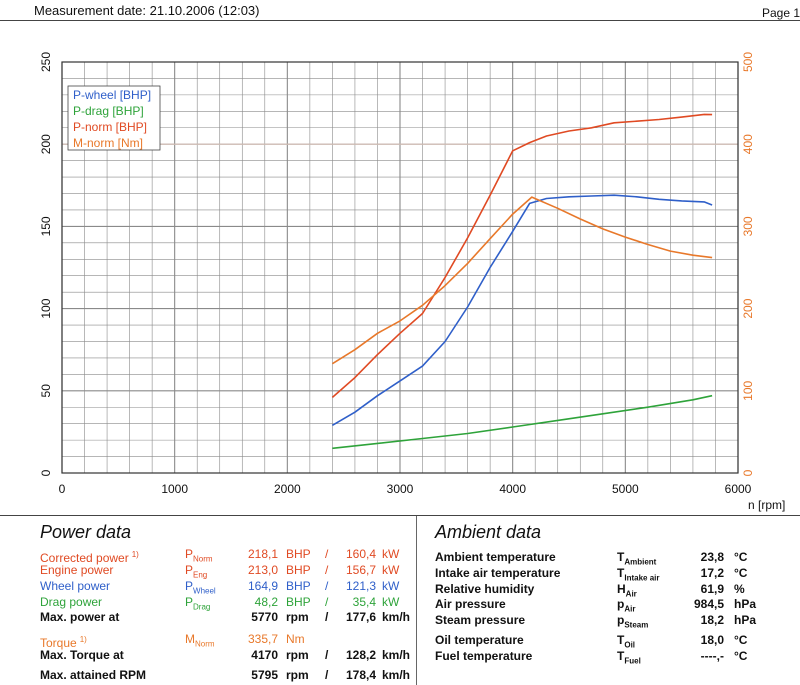 The image size is (800, 685). What do you see at coordinates (108, 111) in the screenshot?
I see `legend-entry: P-drag [BHP]` at bounding box center [108, 111].